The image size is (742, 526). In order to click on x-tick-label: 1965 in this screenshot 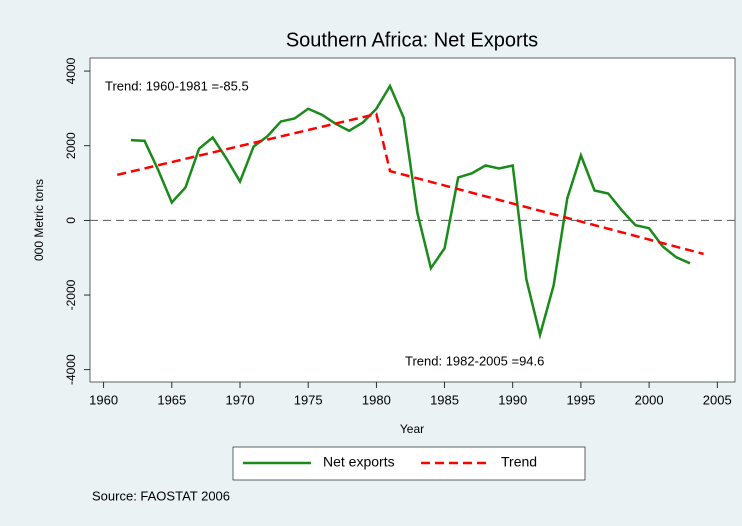, I will do `click(171, 399)`.